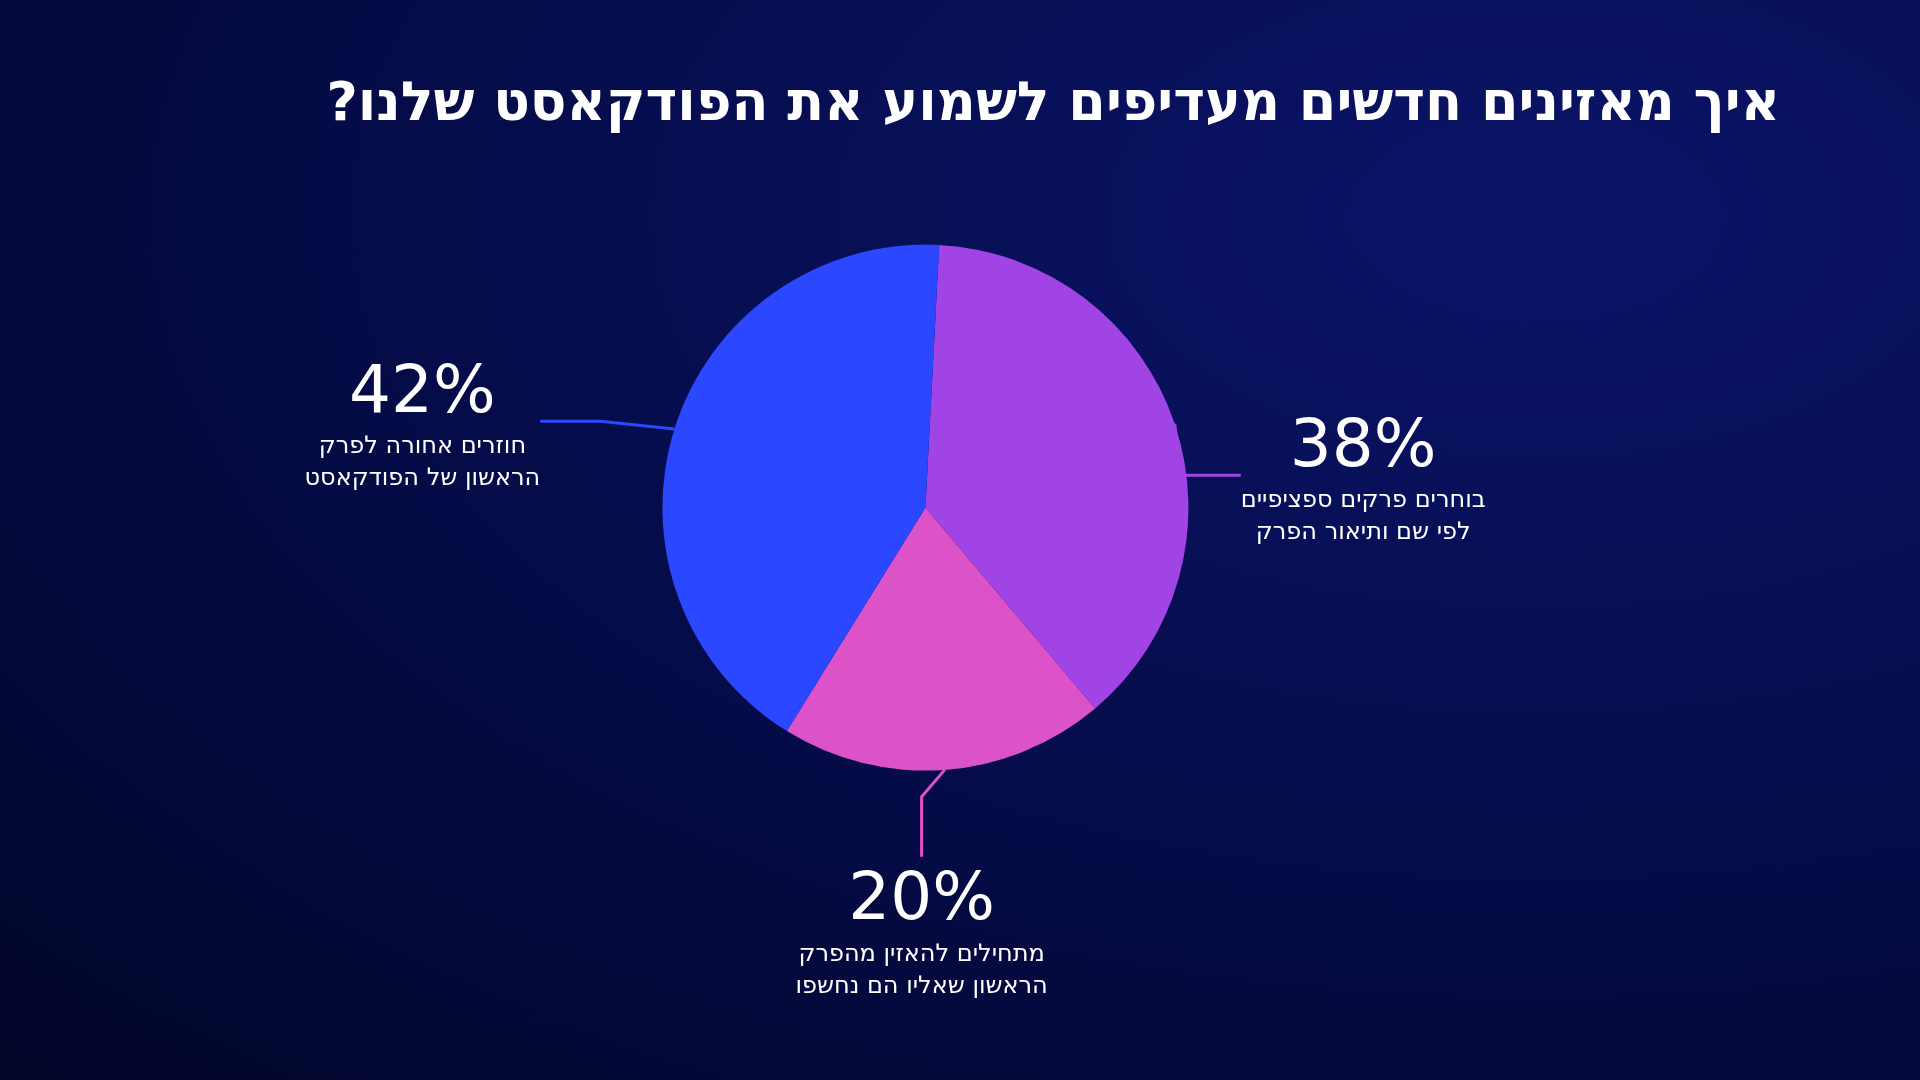 The image size is (1920, 1080). Describe the element at coordinates (1363, 515) in the screenshot. I see `slice-label: בוחרים פרקים ספציפיים לפי שם ותיאור הפרק` at that location.